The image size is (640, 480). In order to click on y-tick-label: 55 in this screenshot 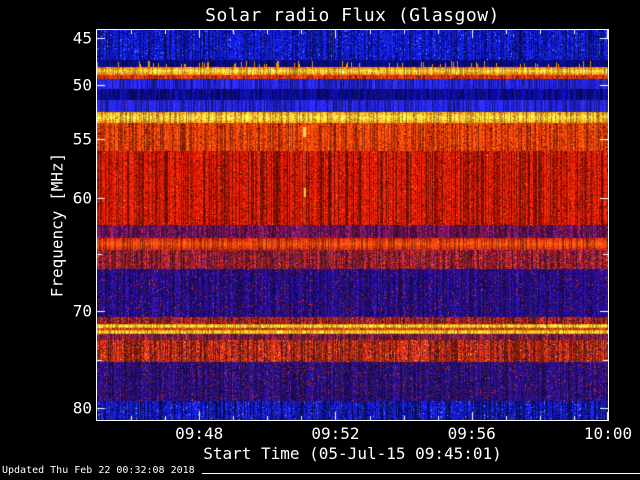, I will do `click(82, 139)`.